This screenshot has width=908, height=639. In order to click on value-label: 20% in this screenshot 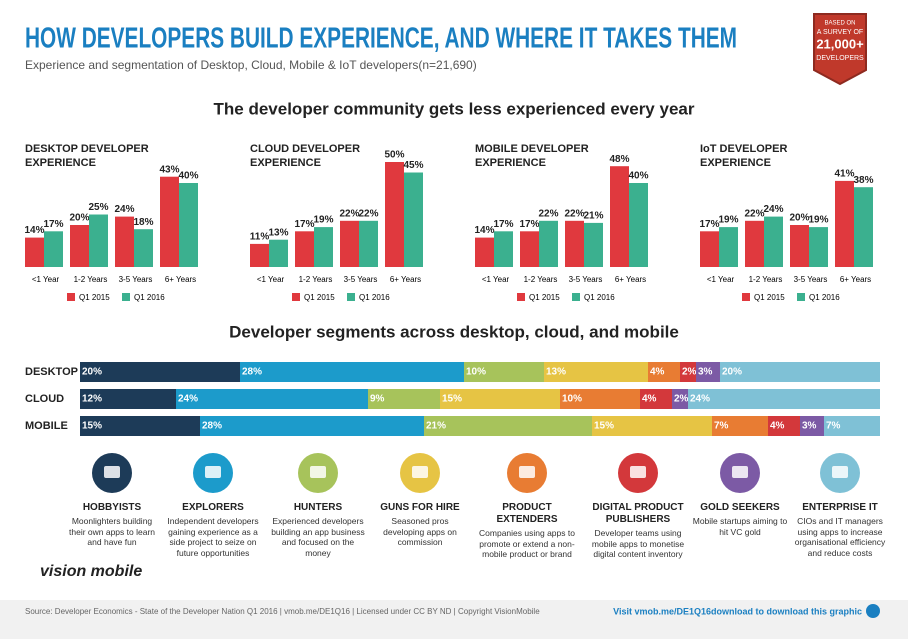, I will do `click(799, 218)`.